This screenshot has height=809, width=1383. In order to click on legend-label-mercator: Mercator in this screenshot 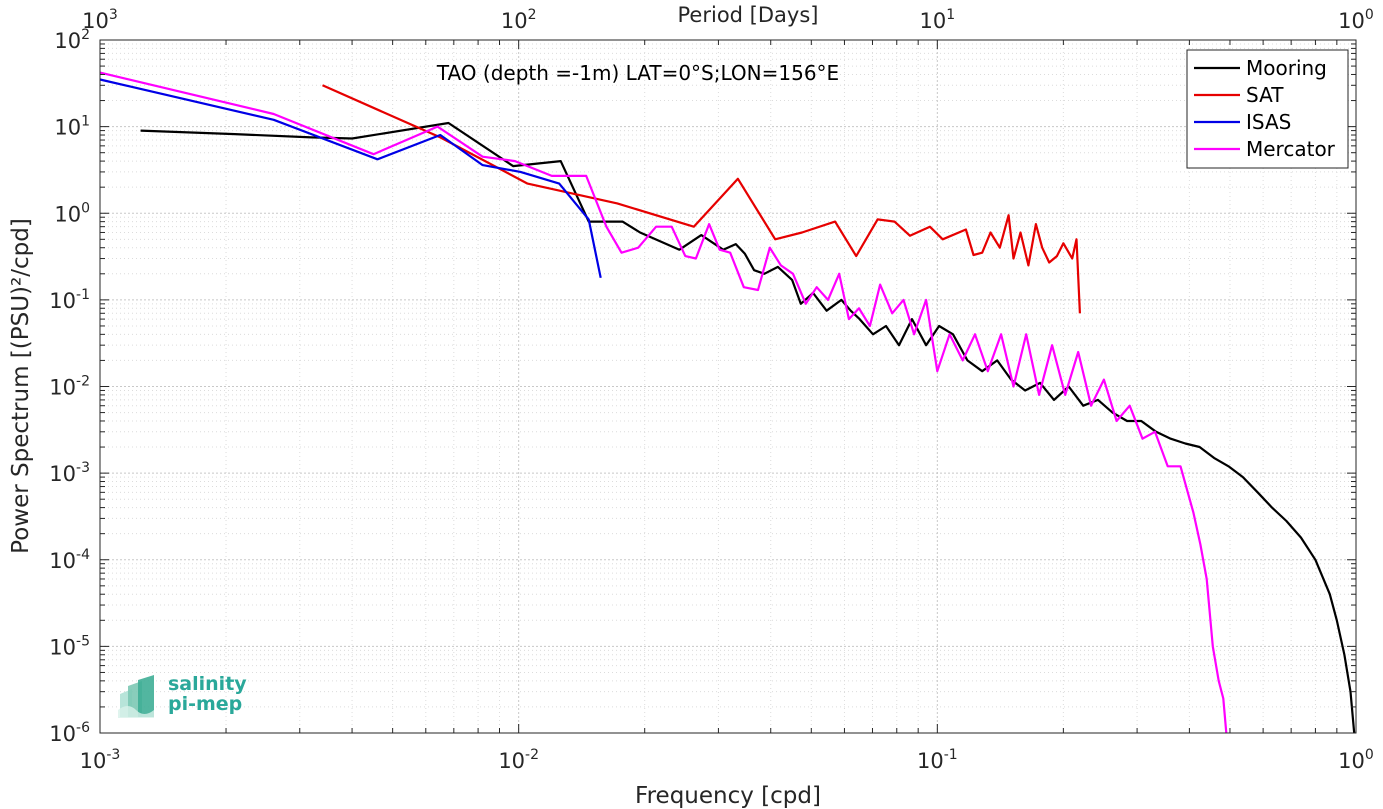, I will do `click(1291, 149)`.